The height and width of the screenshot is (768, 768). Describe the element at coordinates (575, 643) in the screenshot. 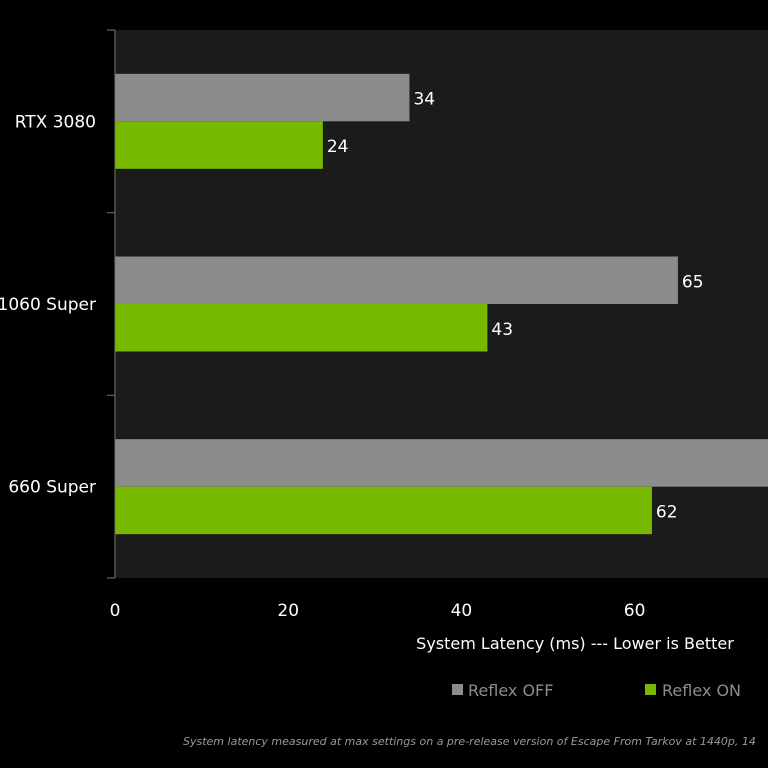

I see `x-axis-title: System Latency (ms) --- Lower is Better` at that location.